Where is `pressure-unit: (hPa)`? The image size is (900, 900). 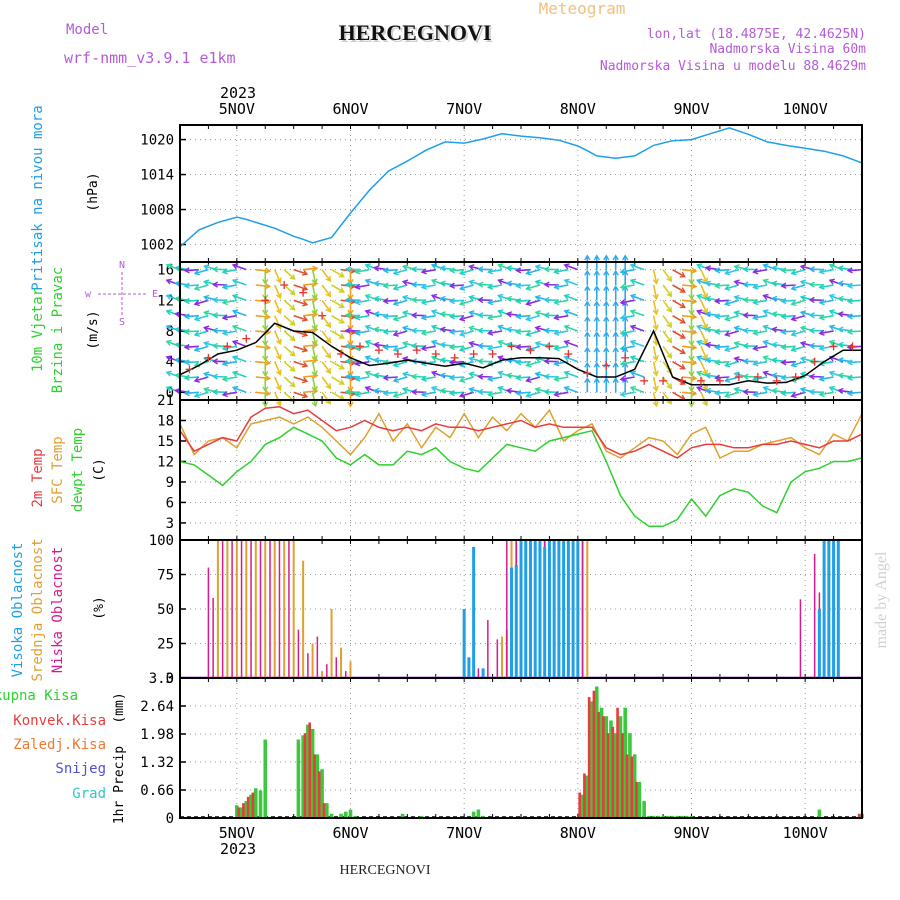
pressure-unit: (hPa) is located at coordinates (93, 191).